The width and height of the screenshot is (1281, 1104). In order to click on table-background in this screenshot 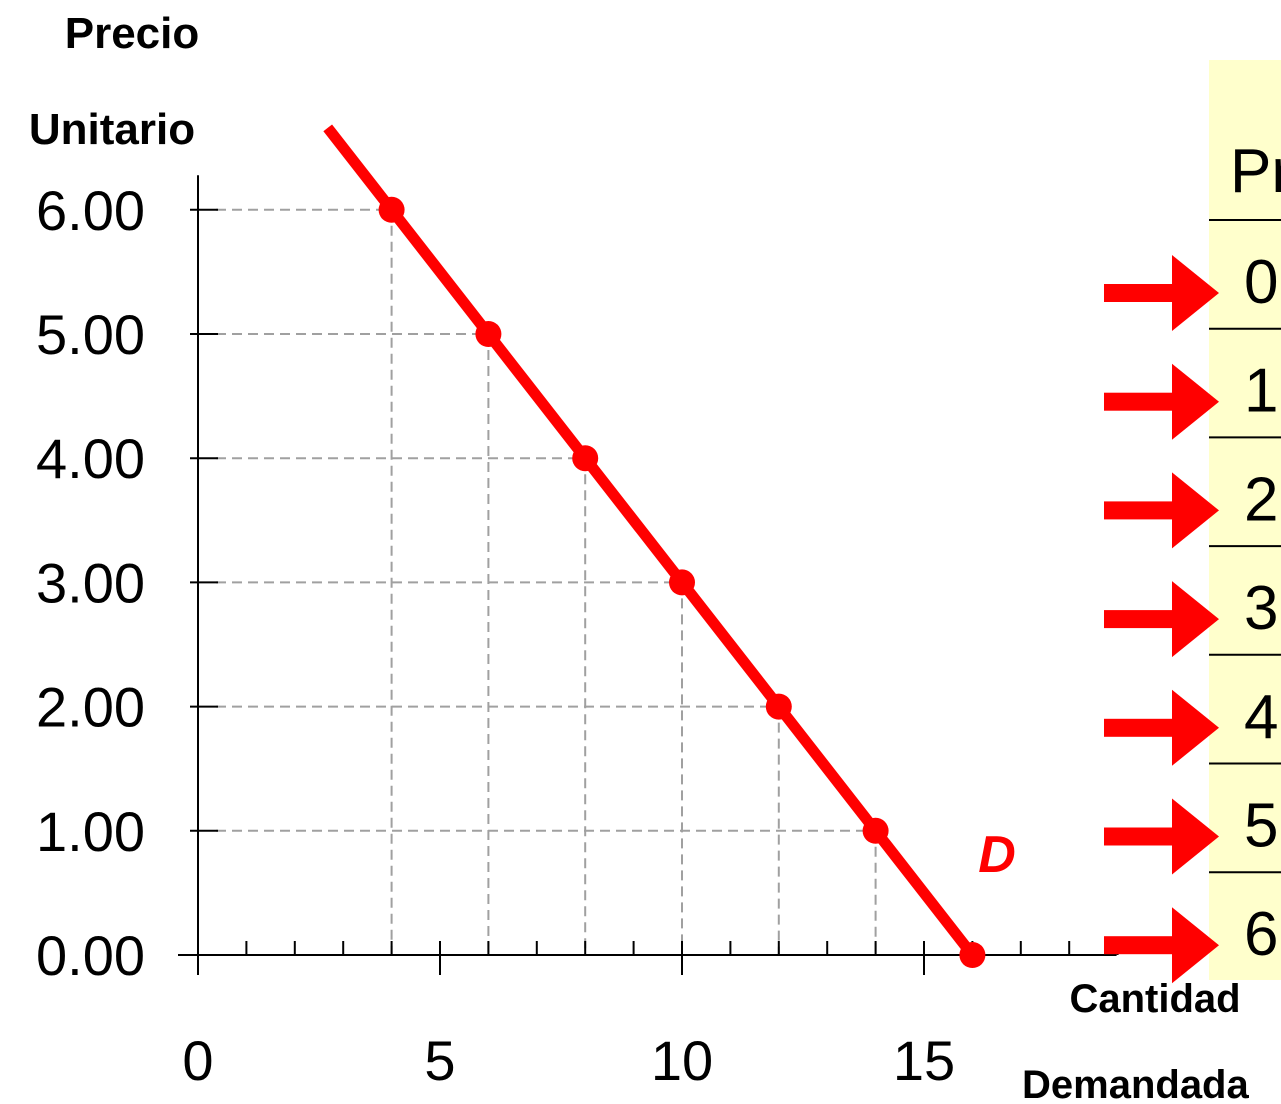, I will do `click(1245, 520)`.